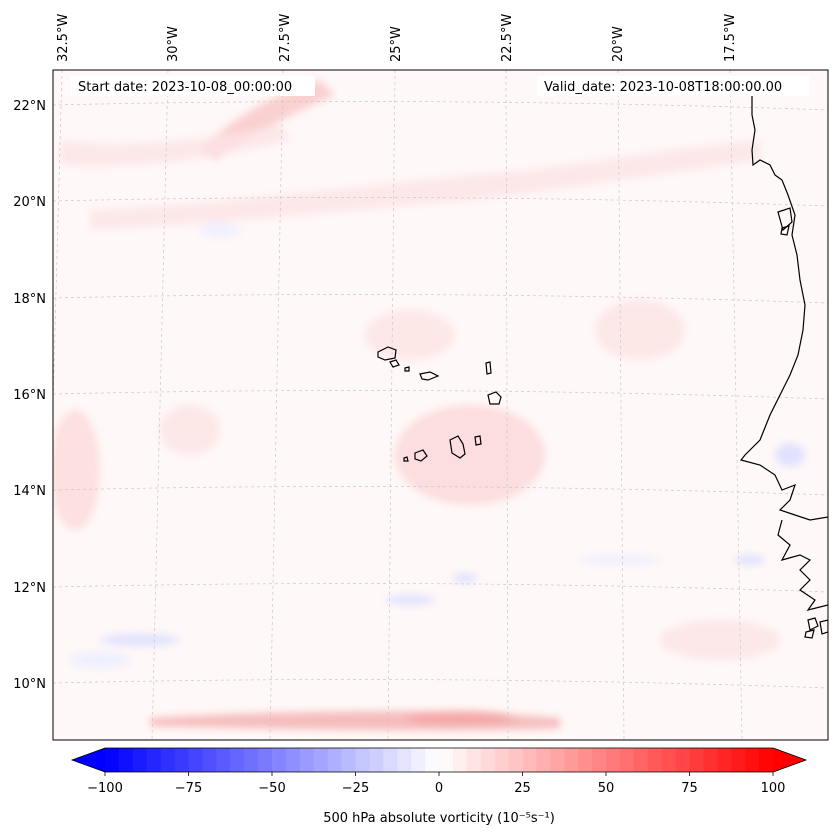 The height and width of the screenshot is (839, 837). Describe the element at coordinates (440, 491) in the screenshot. I see `lat-gridline-14n` at that location.